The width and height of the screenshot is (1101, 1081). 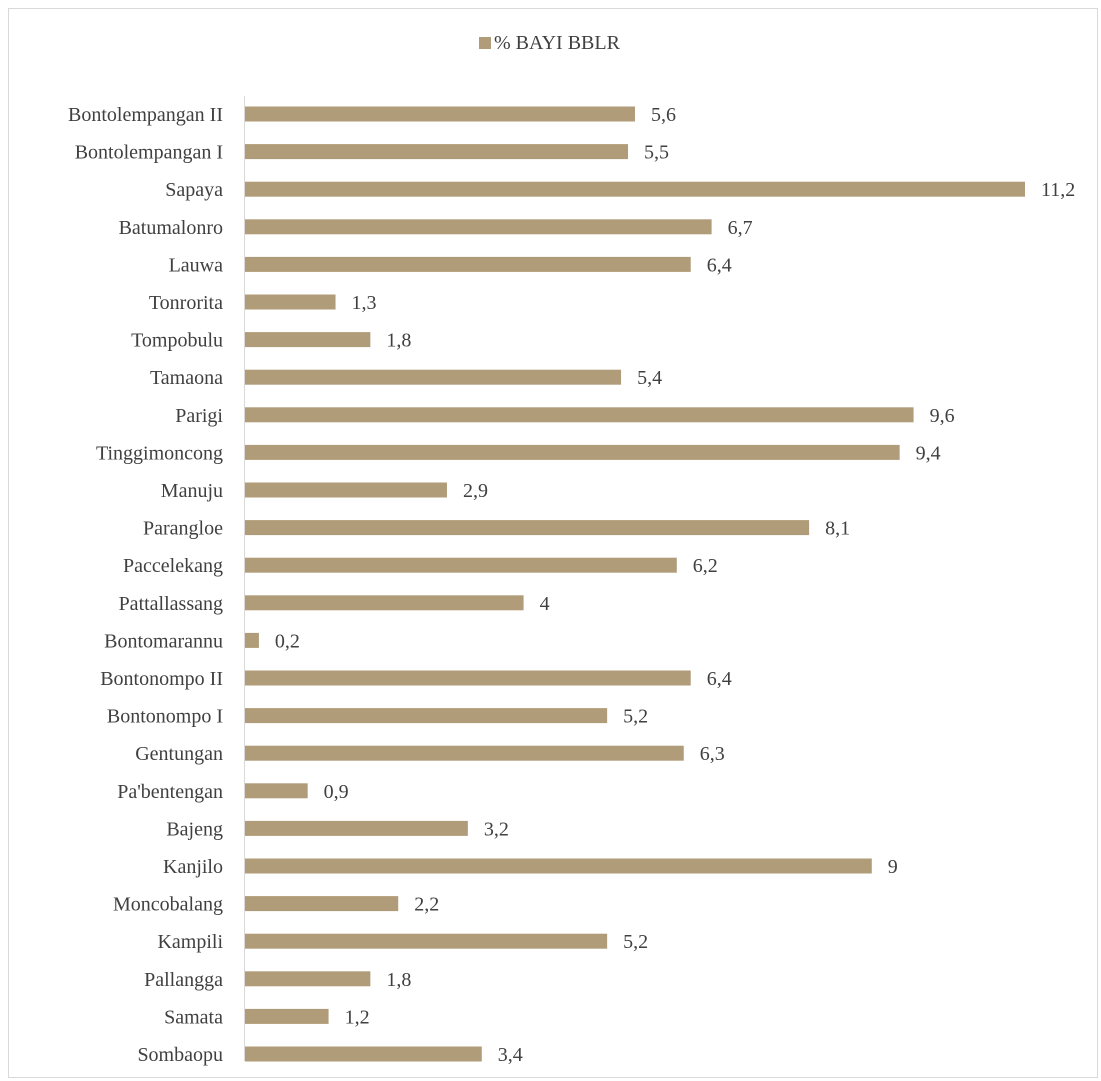 I want to click on data-label: 6,7, so click(x=740, y=228).